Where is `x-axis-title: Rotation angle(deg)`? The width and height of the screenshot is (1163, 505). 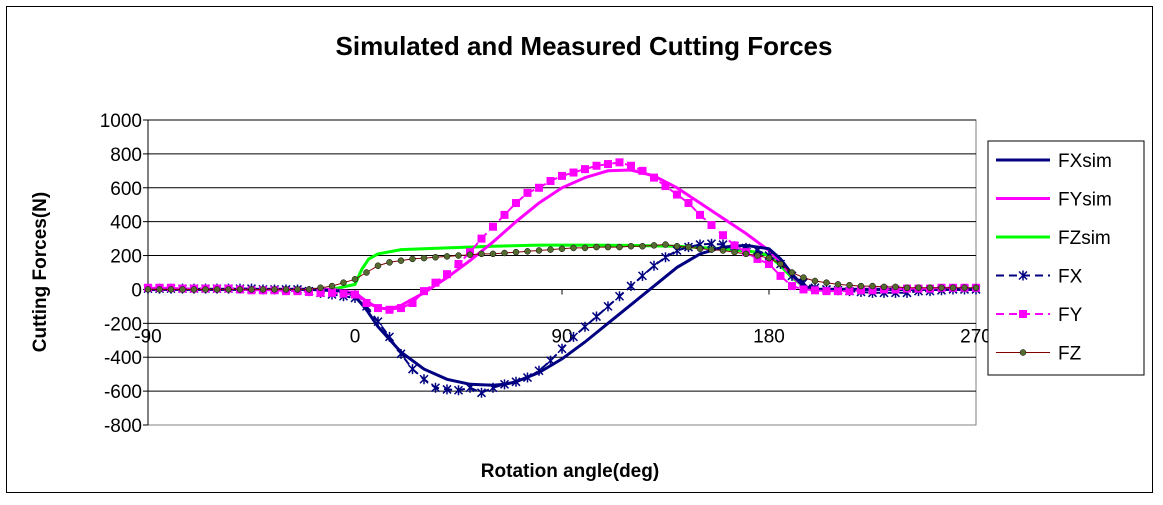 x-axis-title: Rotation angle(deg) is located at coordinates (570, 471).